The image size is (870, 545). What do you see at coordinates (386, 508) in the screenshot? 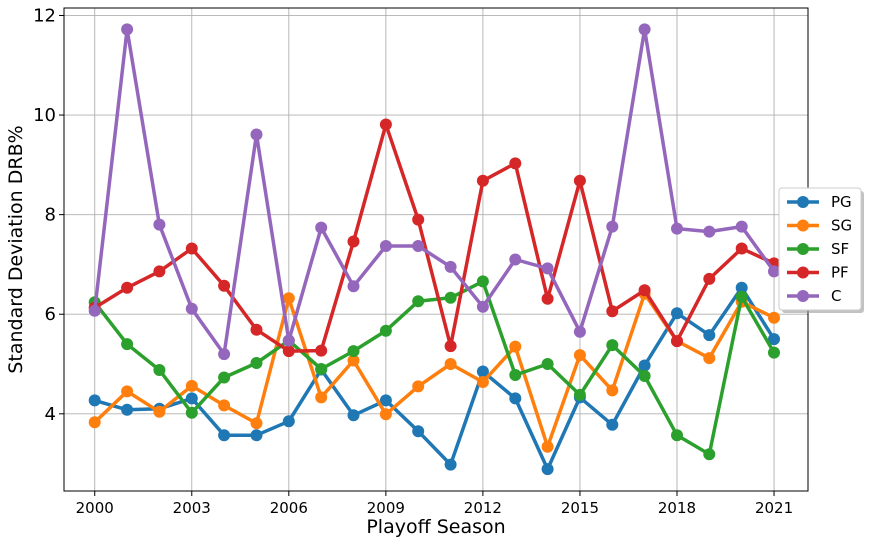
I see `x-tick-label: 2009` at bounding box center [386, 508].